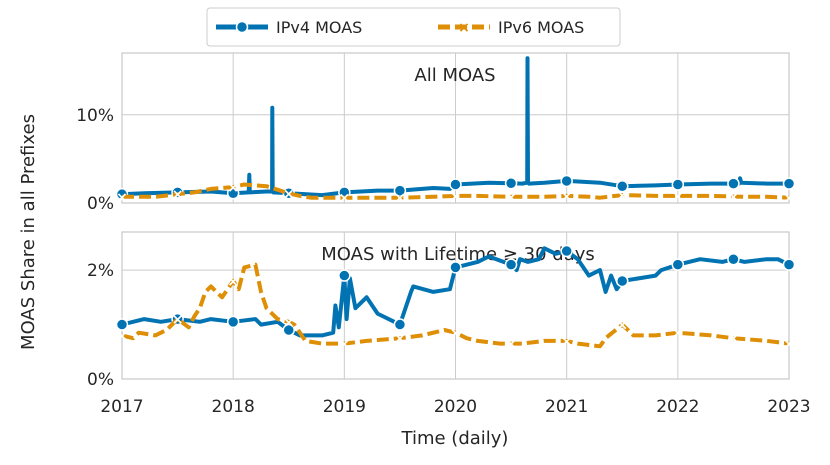 This screenshot has height=465, width=830. I want to click on x-tick-label: 2021, so click(566, 407).